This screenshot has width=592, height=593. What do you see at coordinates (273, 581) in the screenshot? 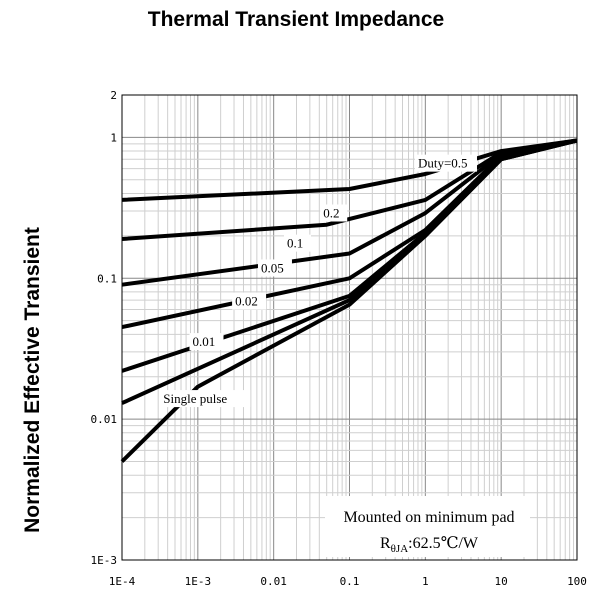
I see `x-tick-label: 0.01` at bounding box center [273, 581].